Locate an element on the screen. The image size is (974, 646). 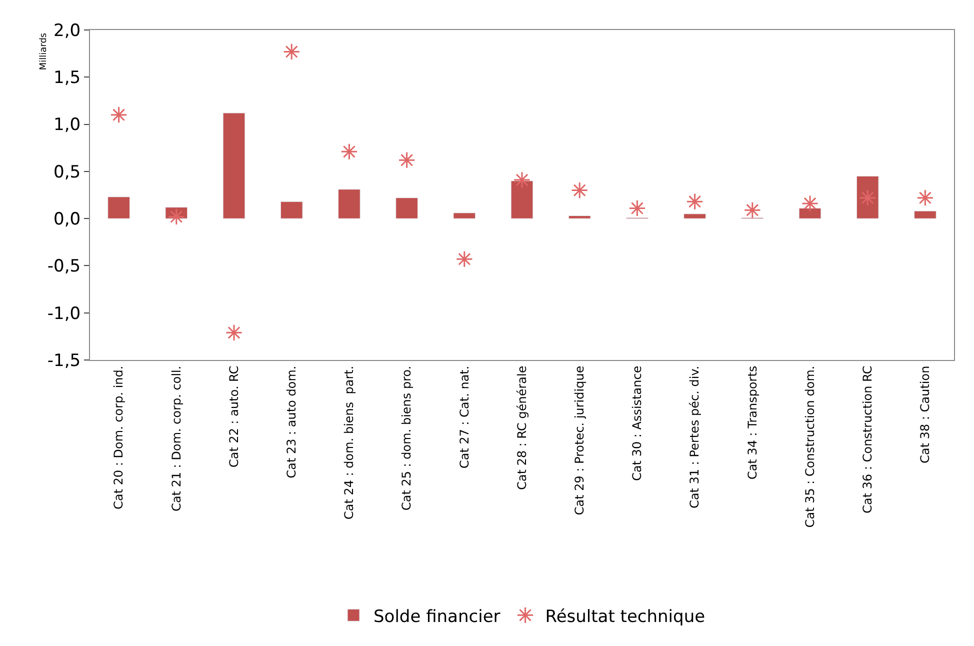
y-tick-label: 0,0 is located at coordinates (67, 220).